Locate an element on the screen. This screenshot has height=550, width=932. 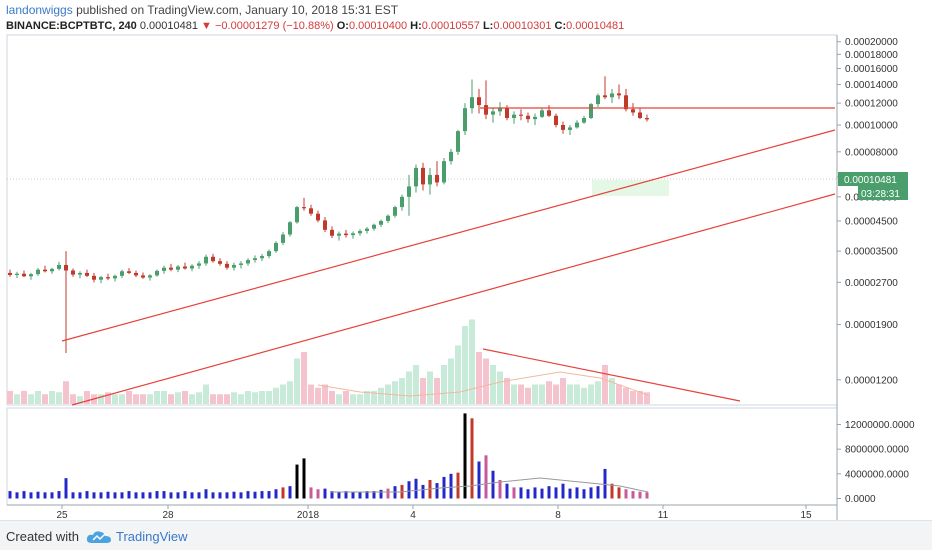
tradingview-cloud-icon is located at coordinates (99, 537).